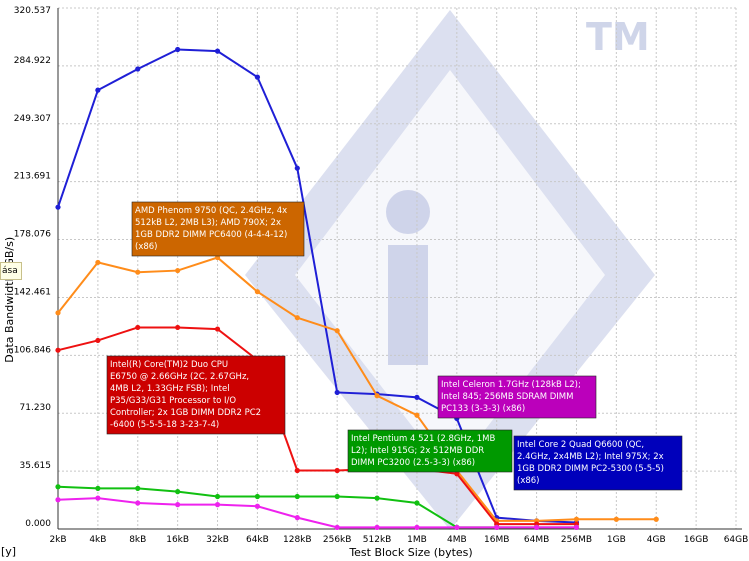 Image resolution: width=749 pixels, height=561 pixels. Describe the element at coordinates (656, 540) in the screenshot. I see `x-tick-label: 4GB` at that location.